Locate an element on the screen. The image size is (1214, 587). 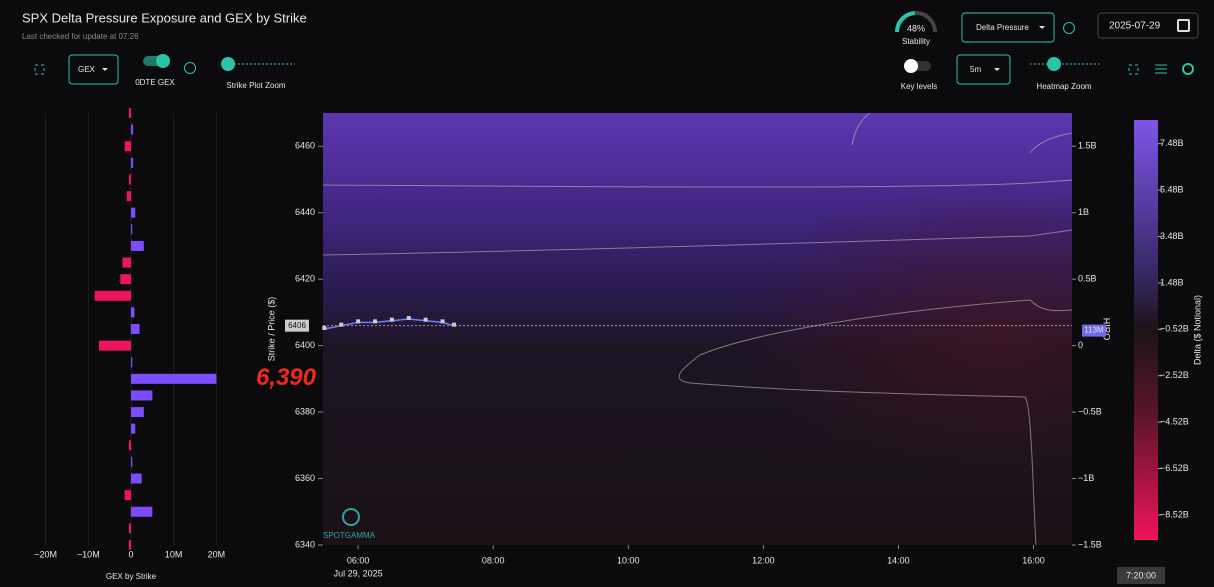
colorbar-tick-label: 5.48B is located at coordinates (1172, 189).